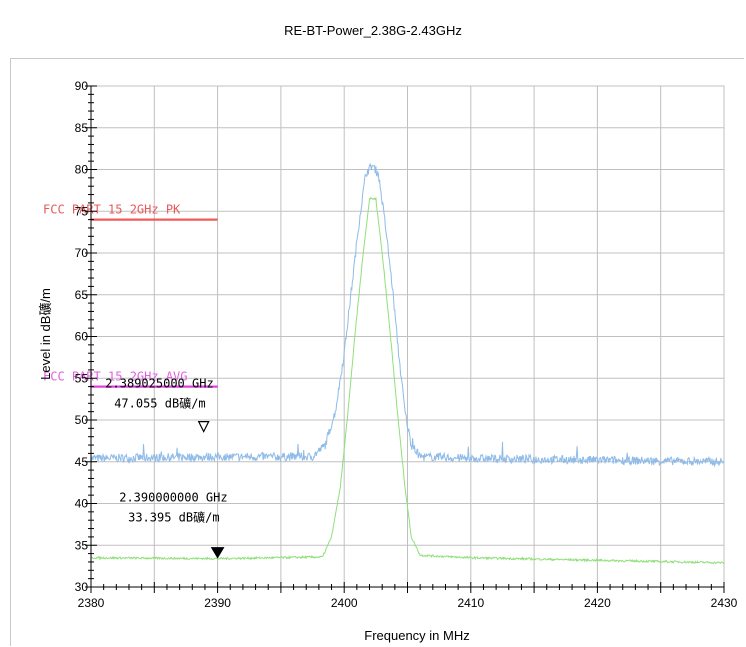  What do you see at coordinates (217, 603) in the screenshot?
I see `x-tick-label: 2390` at bounding box center [217, 603].